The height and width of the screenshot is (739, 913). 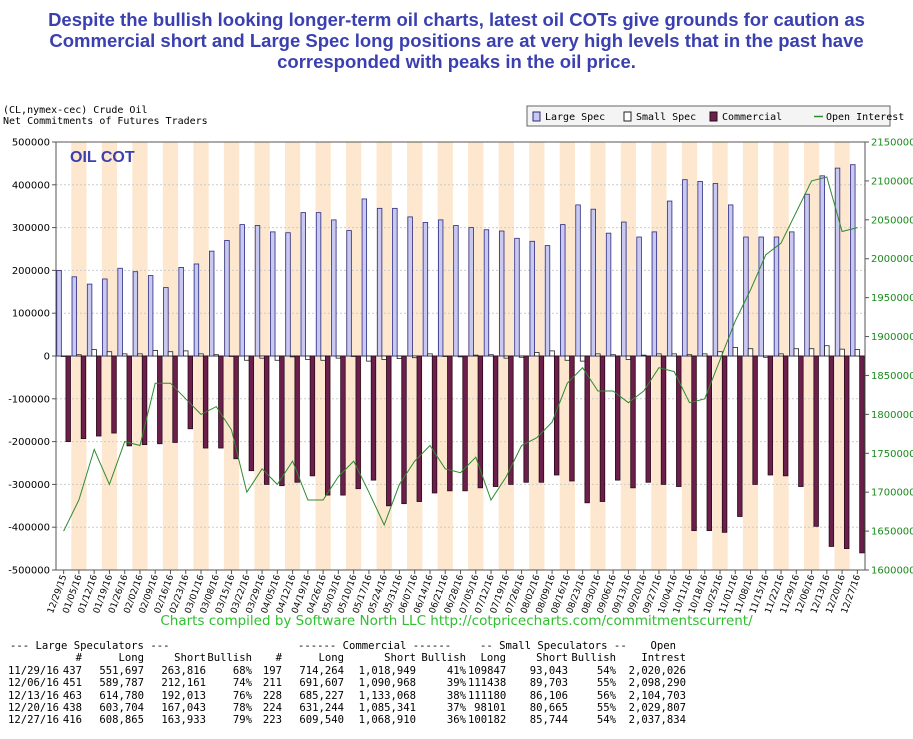 What do you see at coordinates (29, 399) in the screenshot?
I see `left-tick-label: -100000` at bounding box center [29, 399].